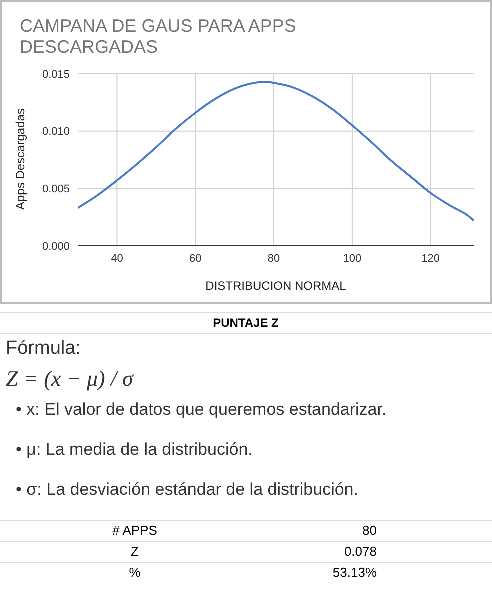 The height and width of the screenshot is (613, 492). What do you see at coordinates (276, 286) in the screenshot?
I see `x-axis-title: DISTRIBUCION NORMAL` at bounding box center [276, 286].